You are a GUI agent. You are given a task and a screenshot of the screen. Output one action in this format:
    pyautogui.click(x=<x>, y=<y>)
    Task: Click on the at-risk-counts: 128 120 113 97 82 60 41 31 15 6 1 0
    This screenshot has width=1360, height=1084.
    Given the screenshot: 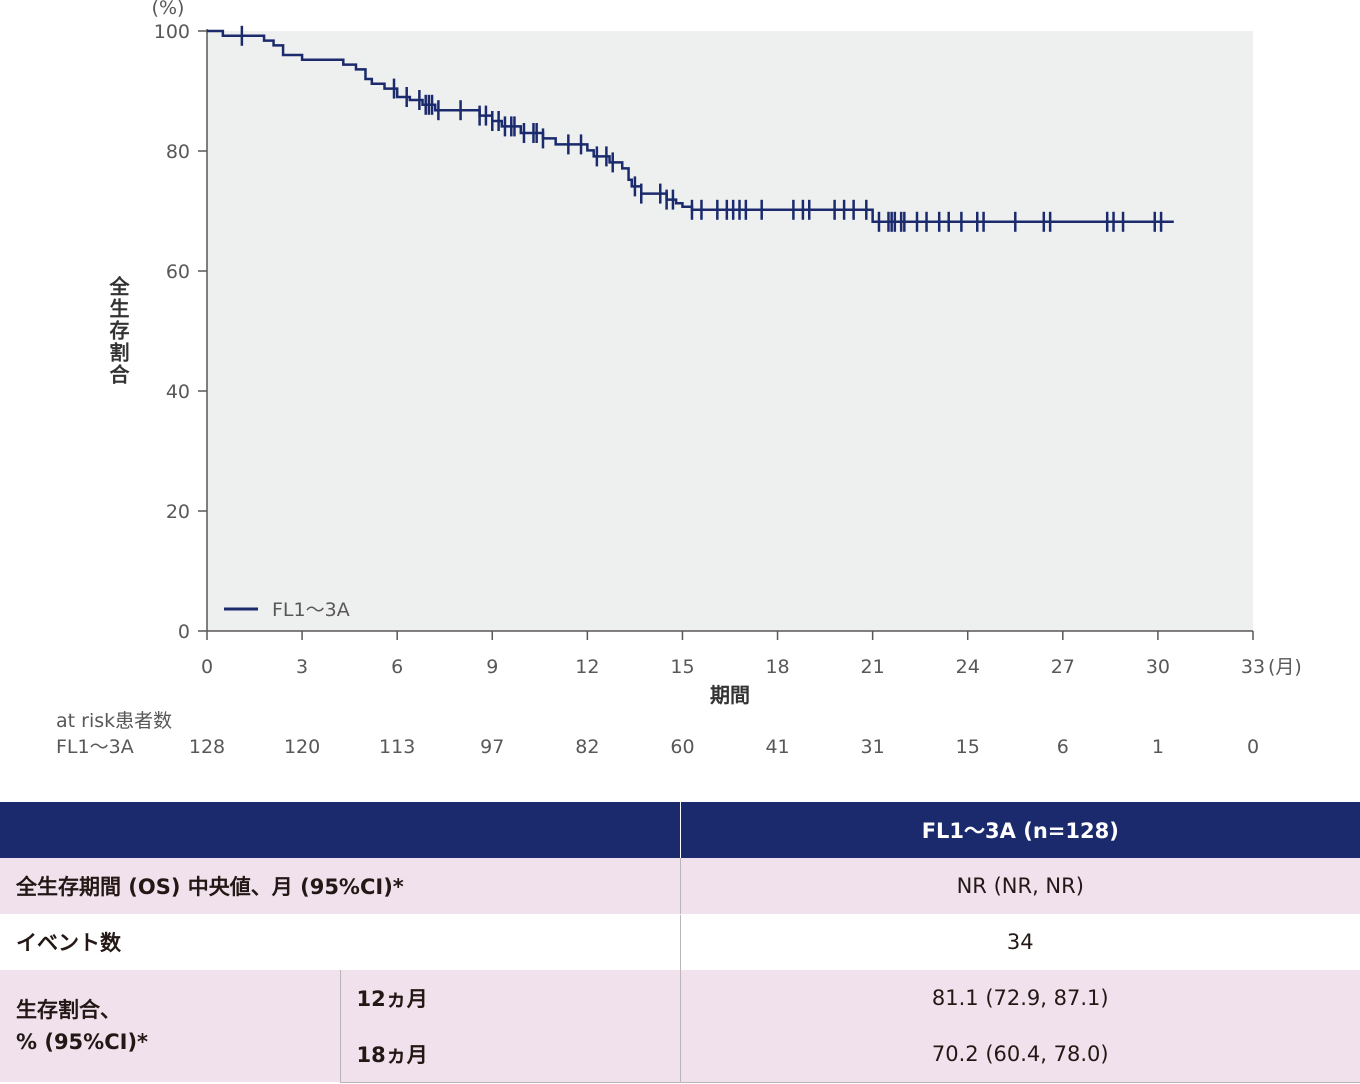 What is the action you would take?
    pyautogui.click(x=724, y=747)
    